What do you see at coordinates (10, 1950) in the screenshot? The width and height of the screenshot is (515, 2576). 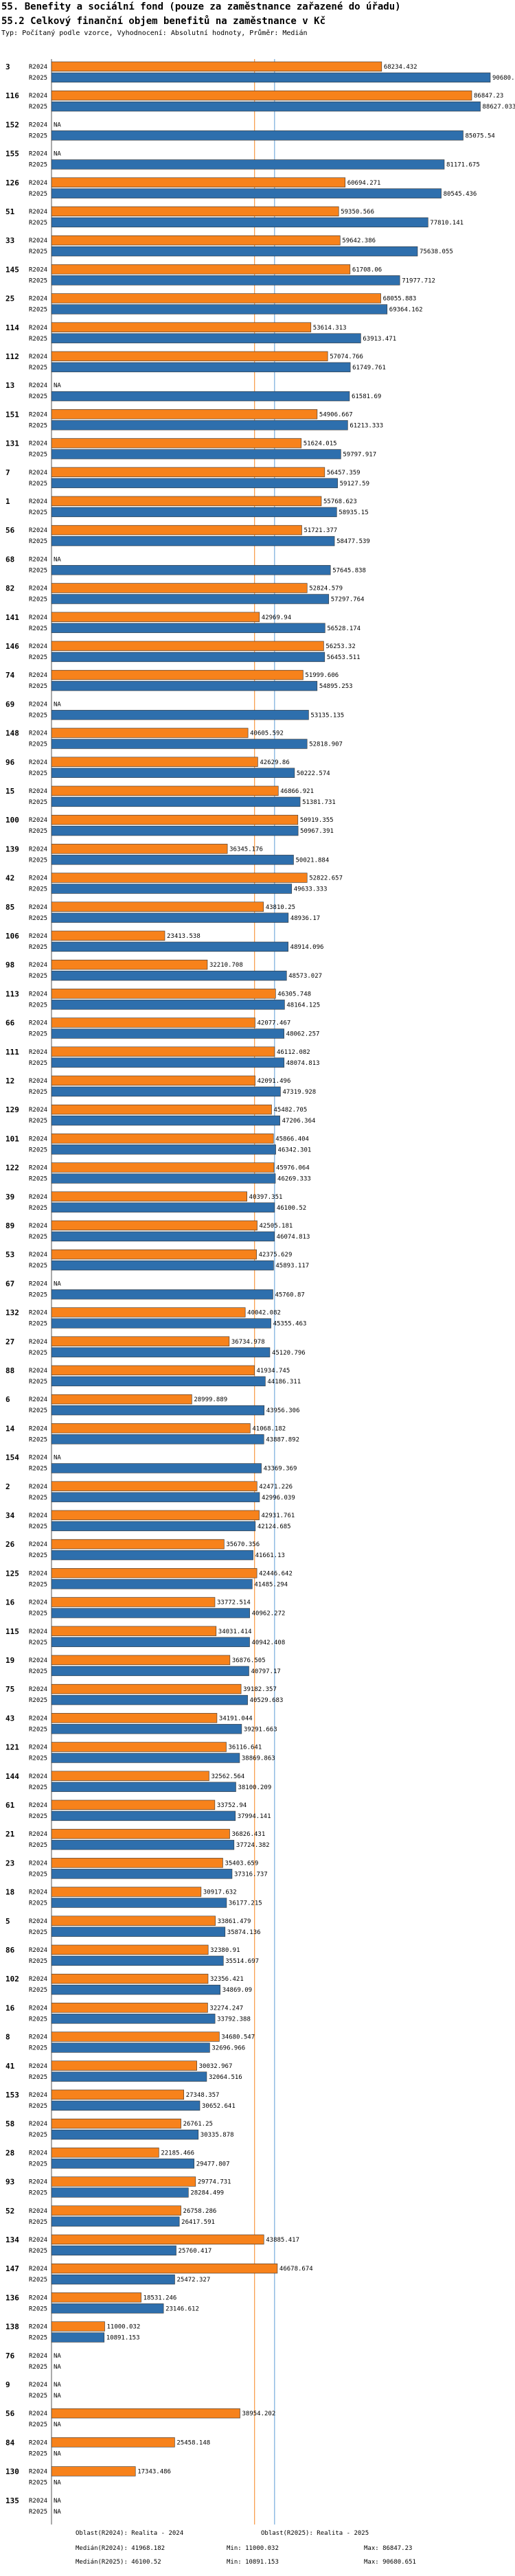 I see `category-label: 86` at bounding box center [10, 1950].